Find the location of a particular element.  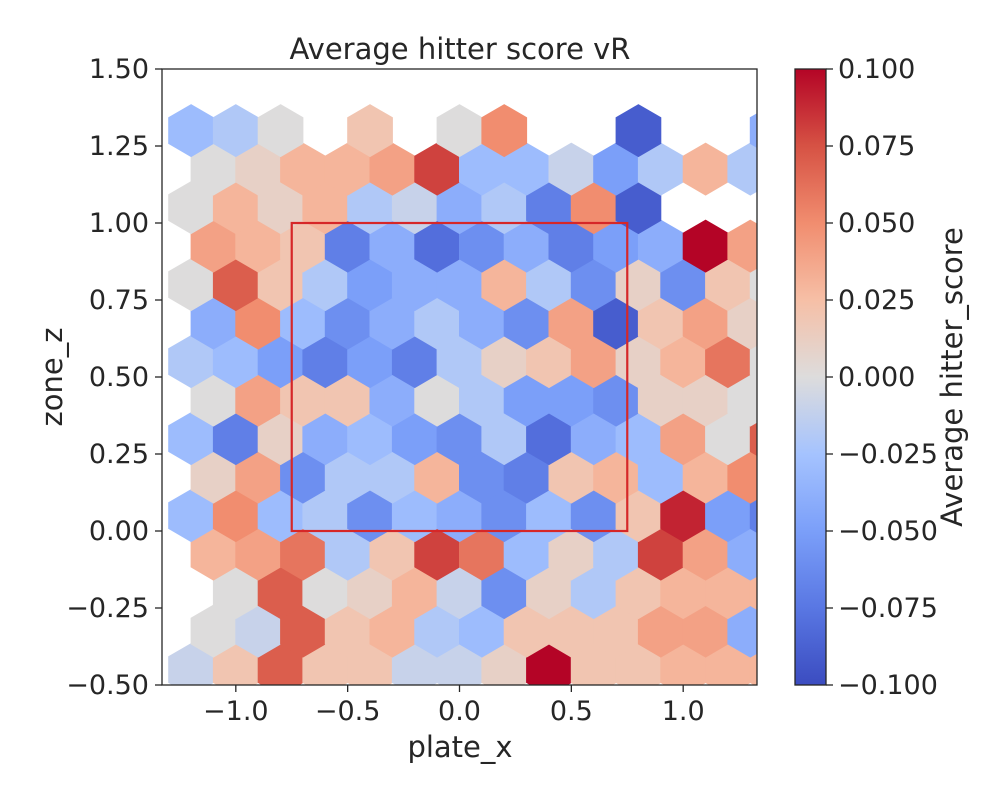

x-tick-label: −0.5 is located at coordinates (348, 711).